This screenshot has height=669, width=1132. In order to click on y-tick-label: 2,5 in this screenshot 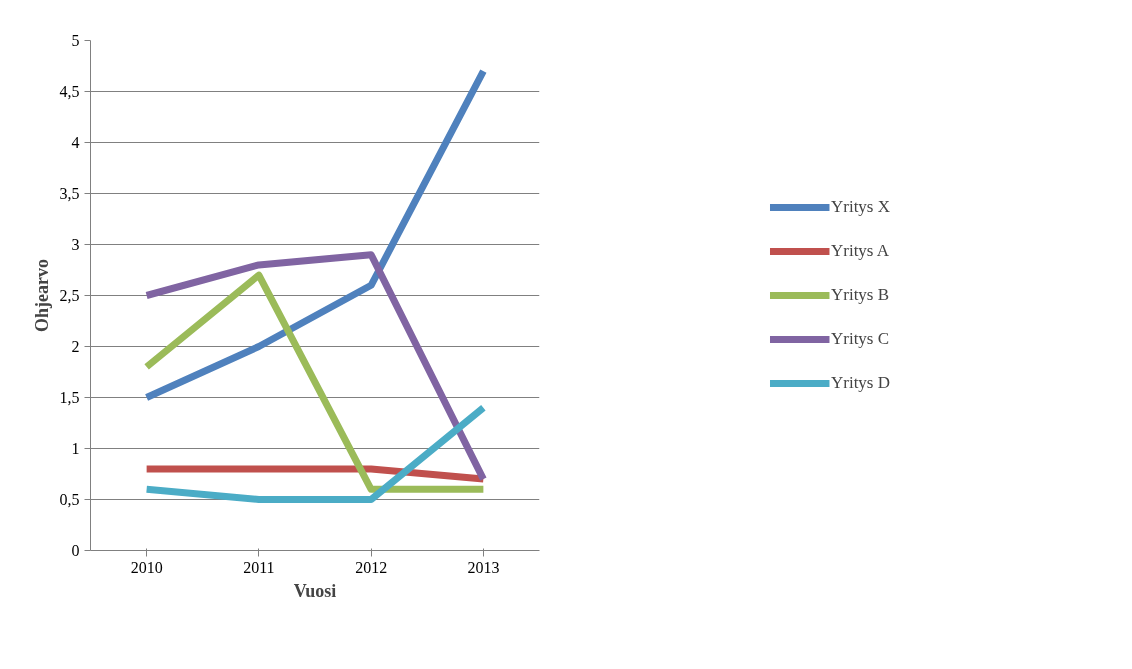, I will do `click(69, 295)`.